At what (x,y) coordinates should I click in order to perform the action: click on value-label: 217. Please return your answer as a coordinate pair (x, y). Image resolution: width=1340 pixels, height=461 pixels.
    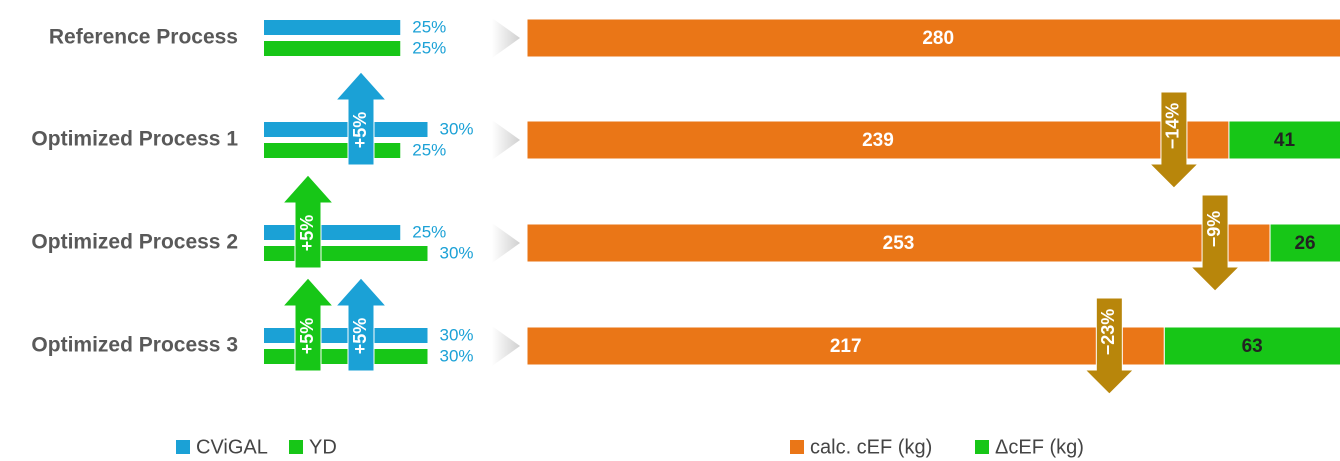
    Looking at the image, I should click on (846, 346).